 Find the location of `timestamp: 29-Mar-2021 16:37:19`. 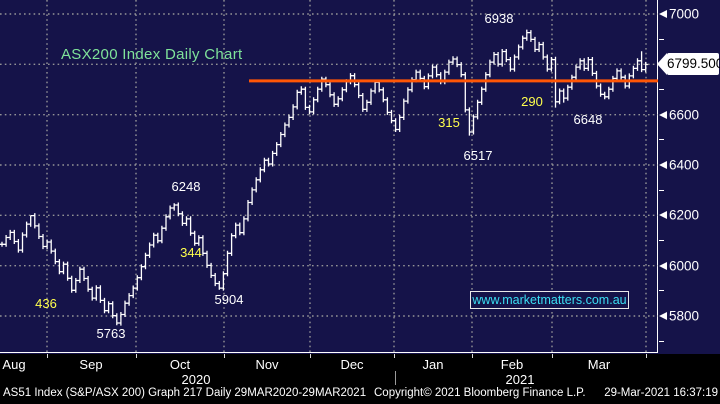

timestamp: 29-Mar-2021 16:37:19 is located at coordinates (661, 393).